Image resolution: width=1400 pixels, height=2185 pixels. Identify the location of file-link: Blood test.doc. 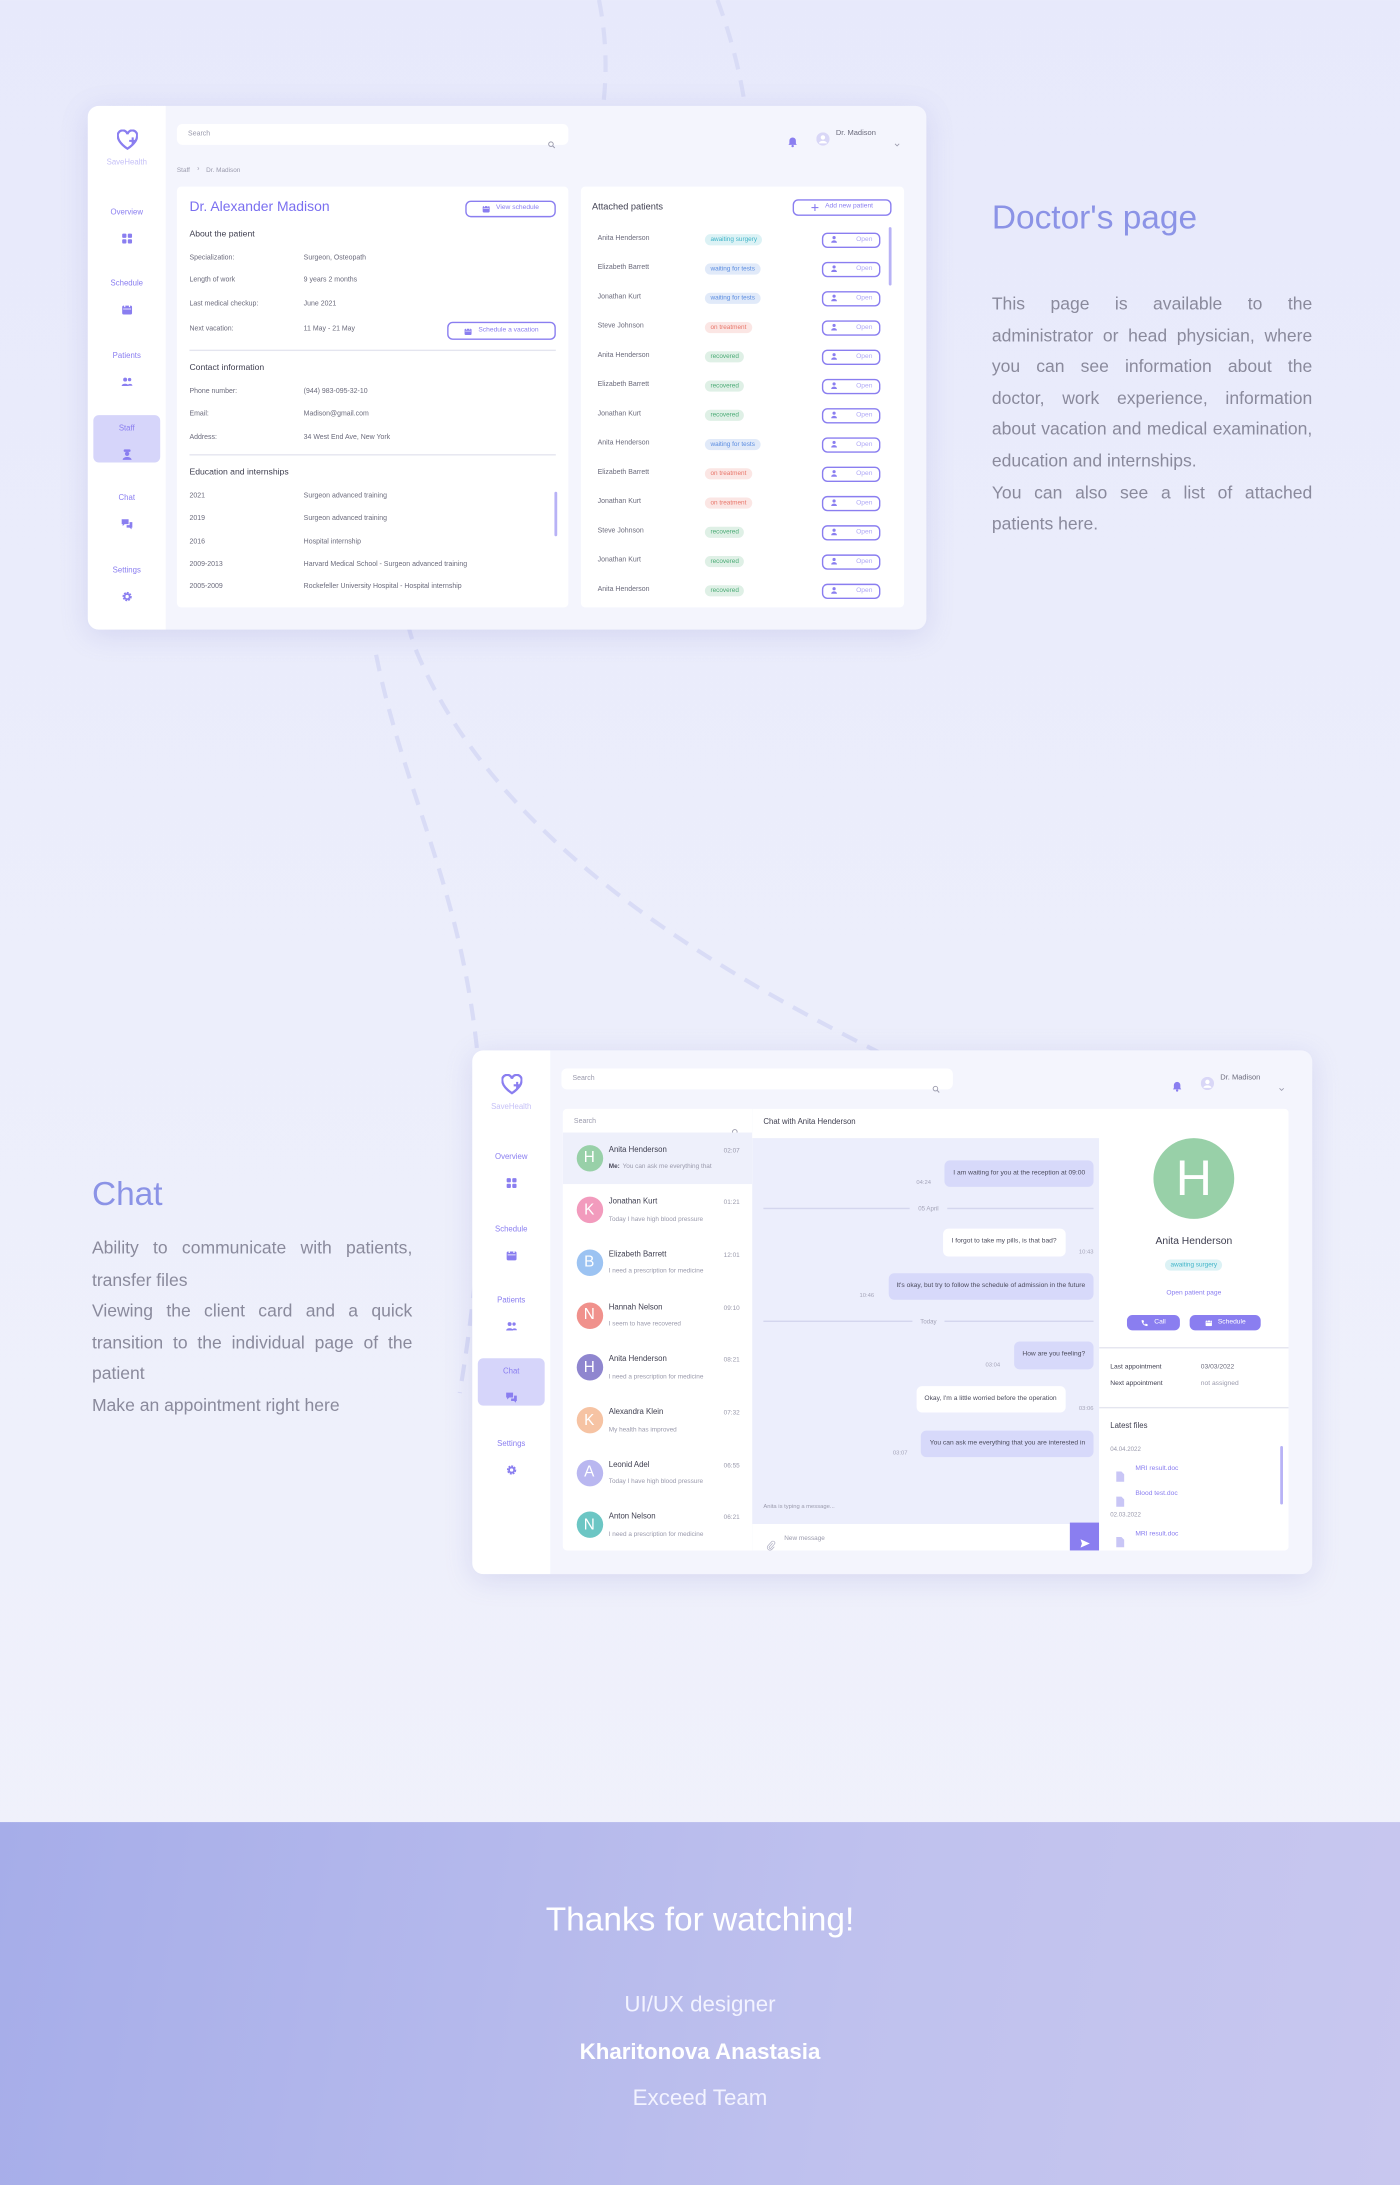
(1156, 1495).